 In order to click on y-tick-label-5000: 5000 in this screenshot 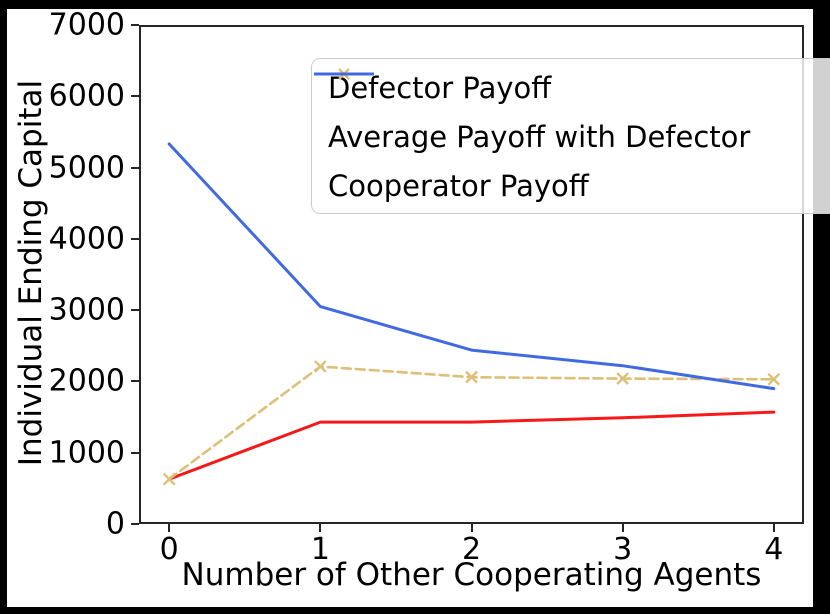, I will do `click(86, 168)`.